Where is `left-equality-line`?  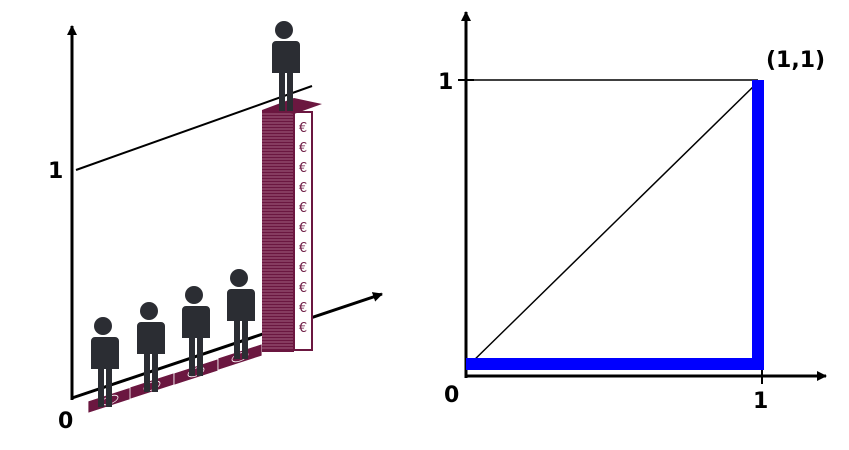
left-equality-line is located at coordinates (194, 128).